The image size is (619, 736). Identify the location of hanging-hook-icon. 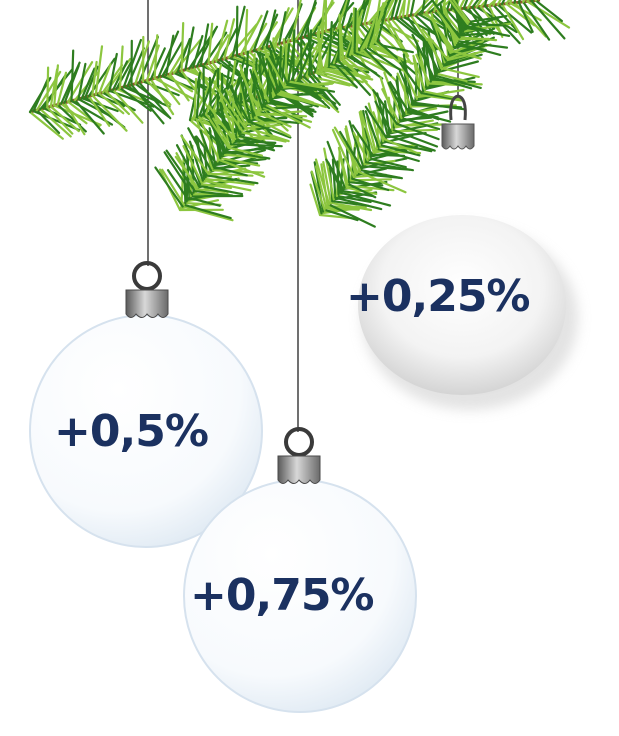
(458, 122).